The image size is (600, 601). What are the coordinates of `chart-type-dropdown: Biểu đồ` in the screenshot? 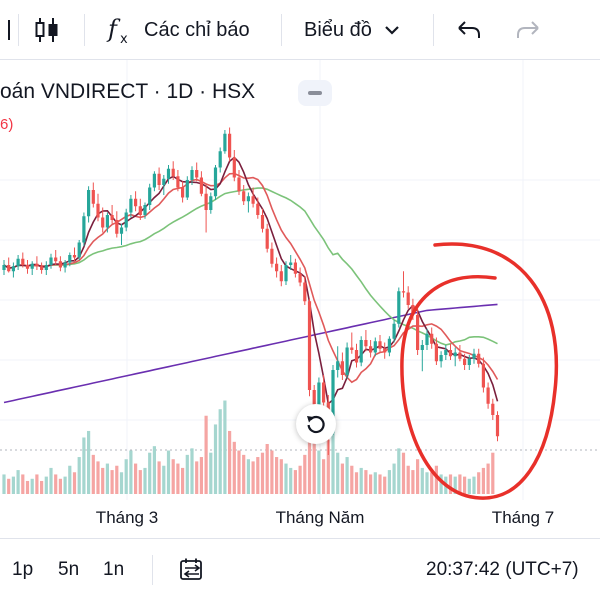 It's located at (352, 30).